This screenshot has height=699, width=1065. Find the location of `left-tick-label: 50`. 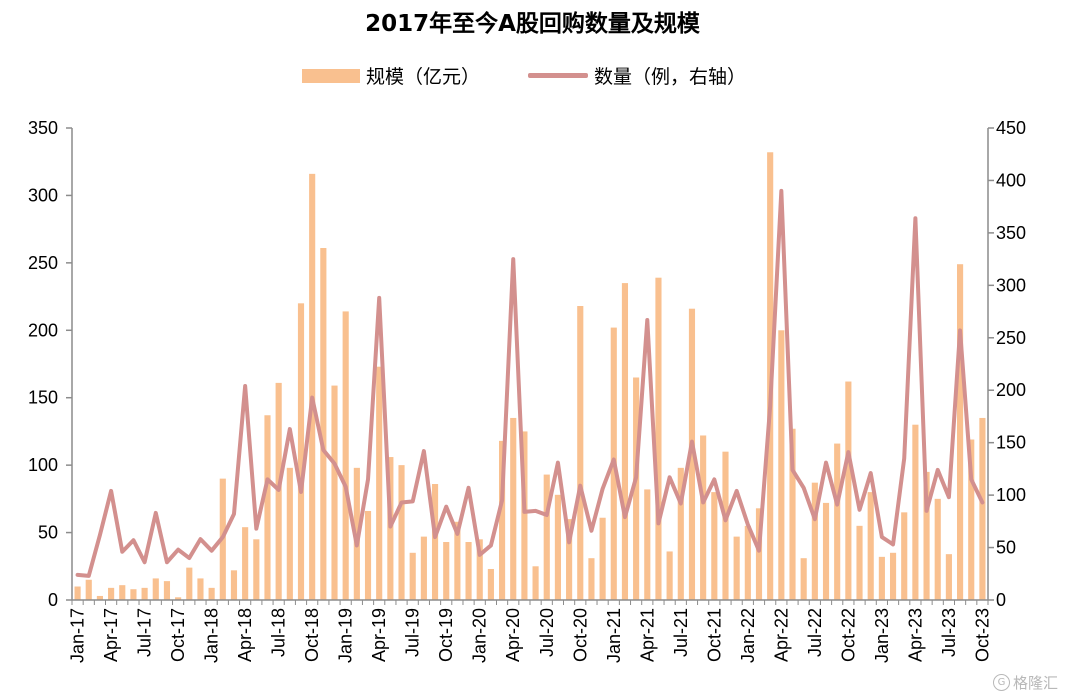

left-tick-label: 50 is located at coordinates (48, 533).